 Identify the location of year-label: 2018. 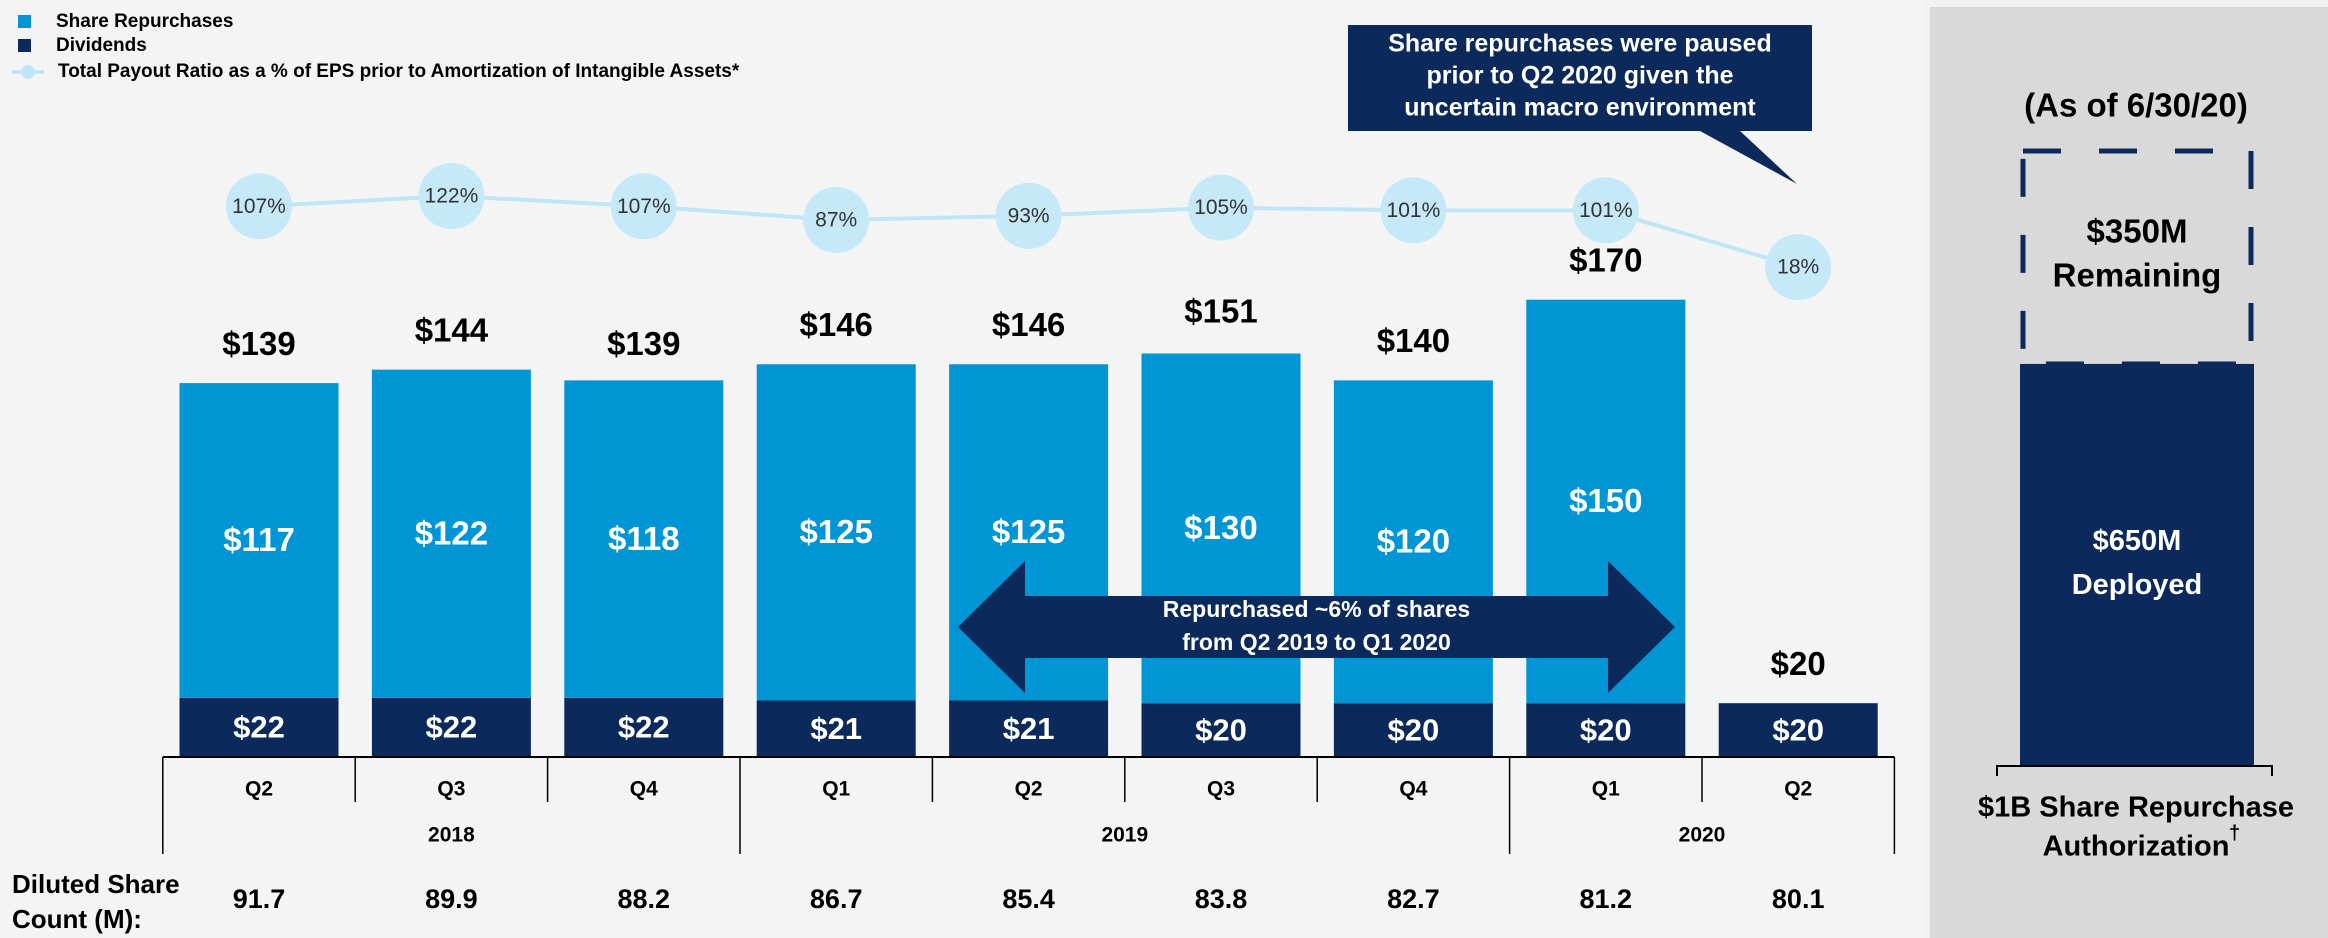
(451, 835).